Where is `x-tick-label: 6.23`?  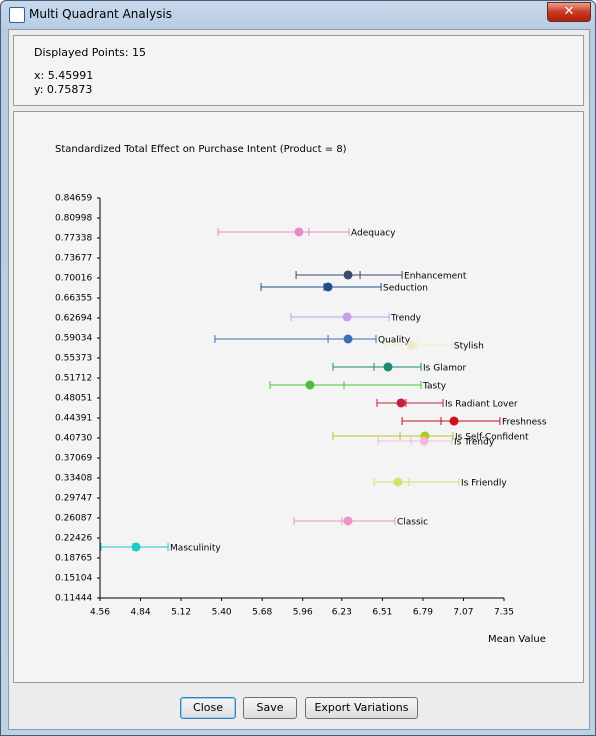 x-tick-label: 6.23 is located at coordinates (342, 613).